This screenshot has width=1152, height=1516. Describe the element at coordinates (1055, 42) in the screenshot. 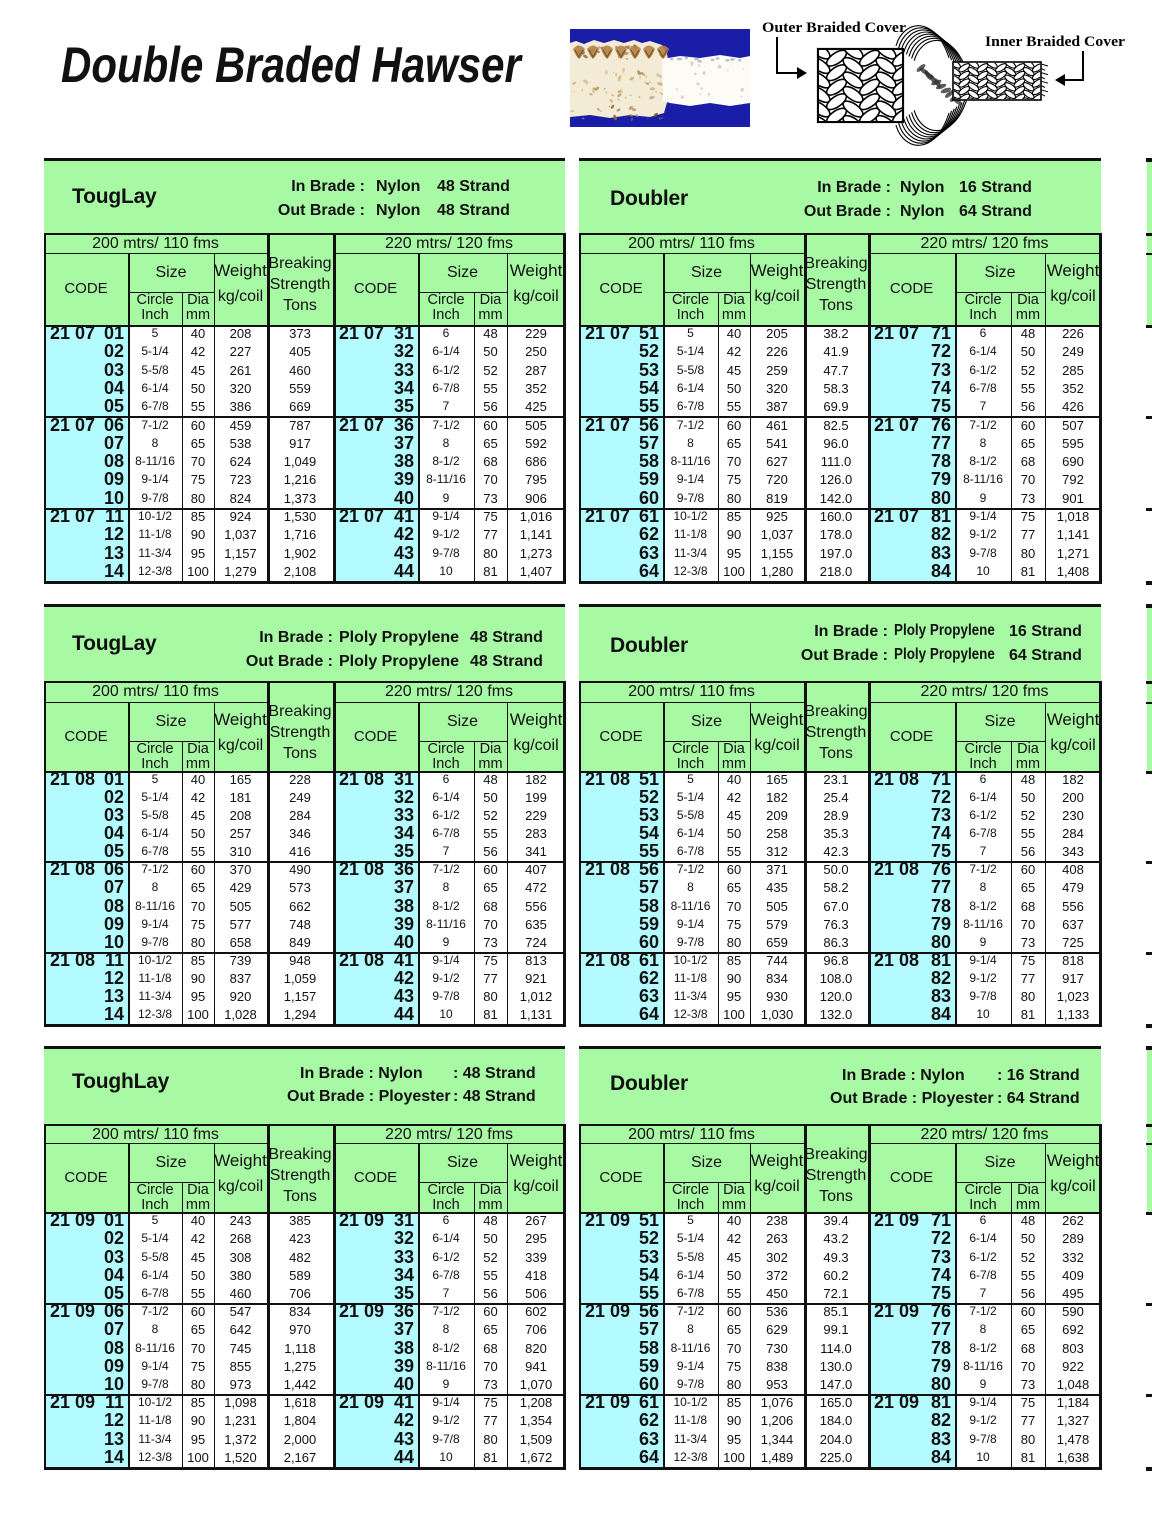

I see `svg-text: Inner Braided Cover` at that location.